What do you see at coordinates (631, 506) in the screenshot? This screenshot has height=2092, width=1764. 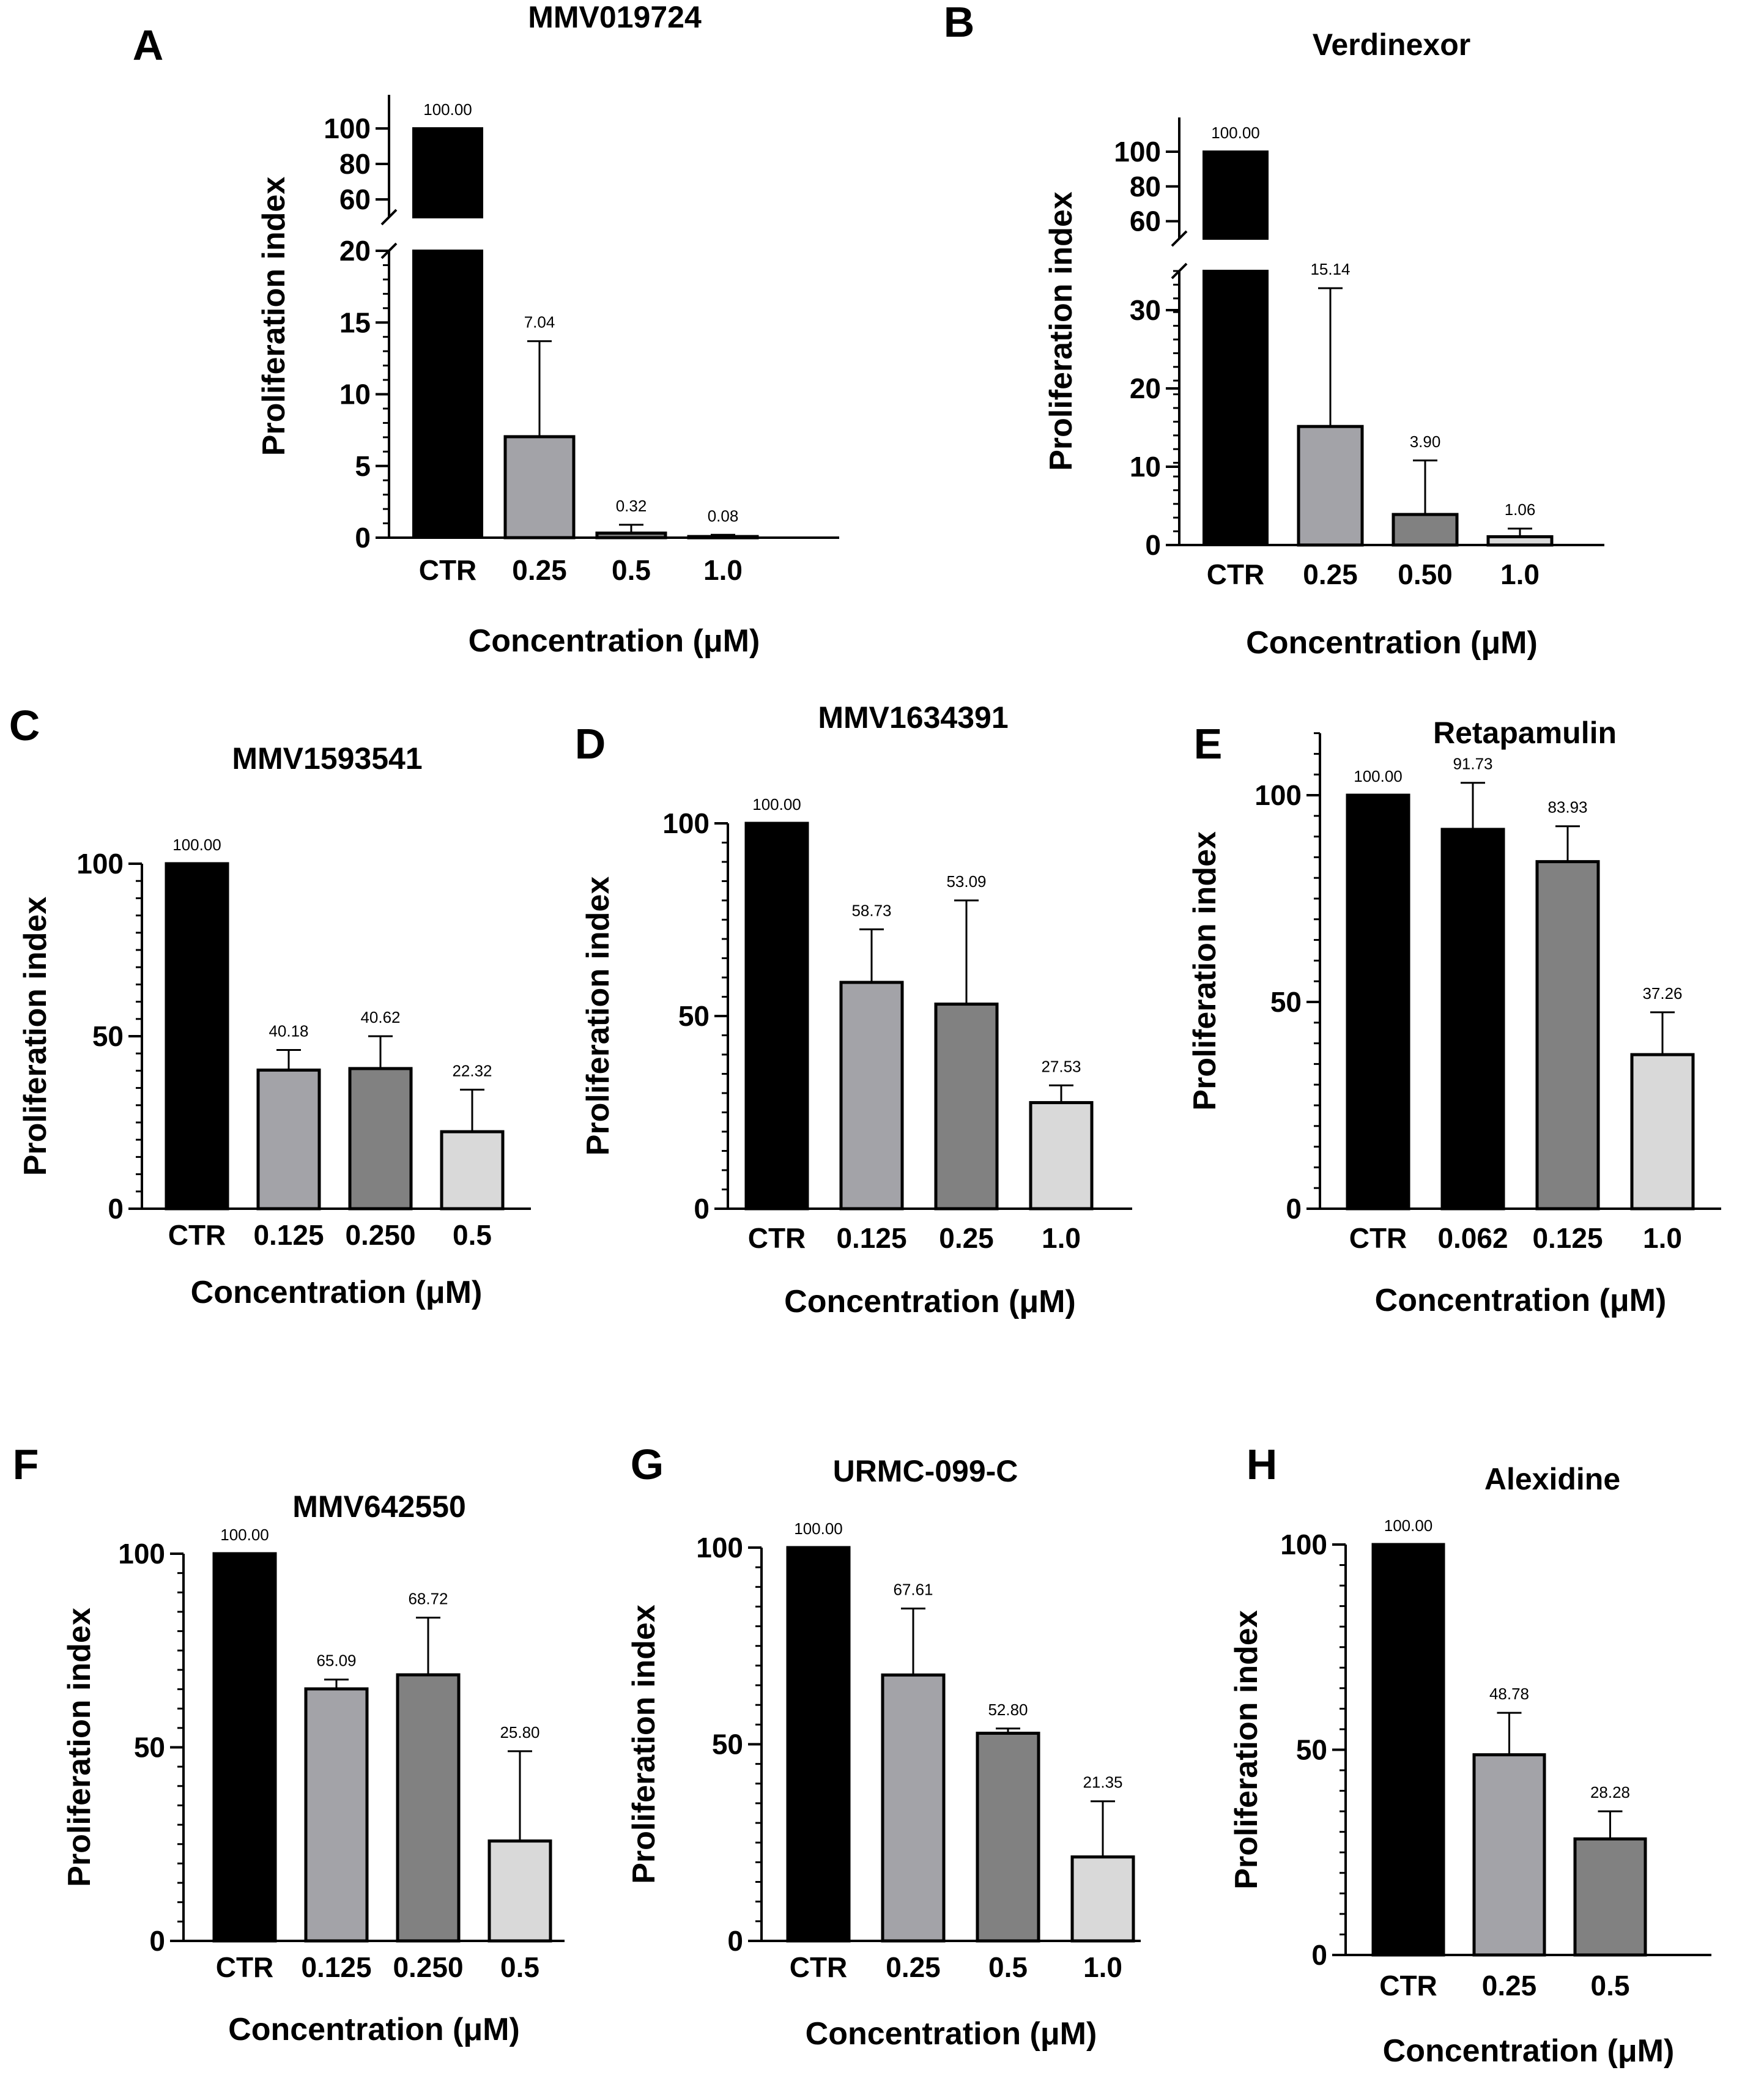 I see `data-label: 0.32` at bounding box center [631, 506].